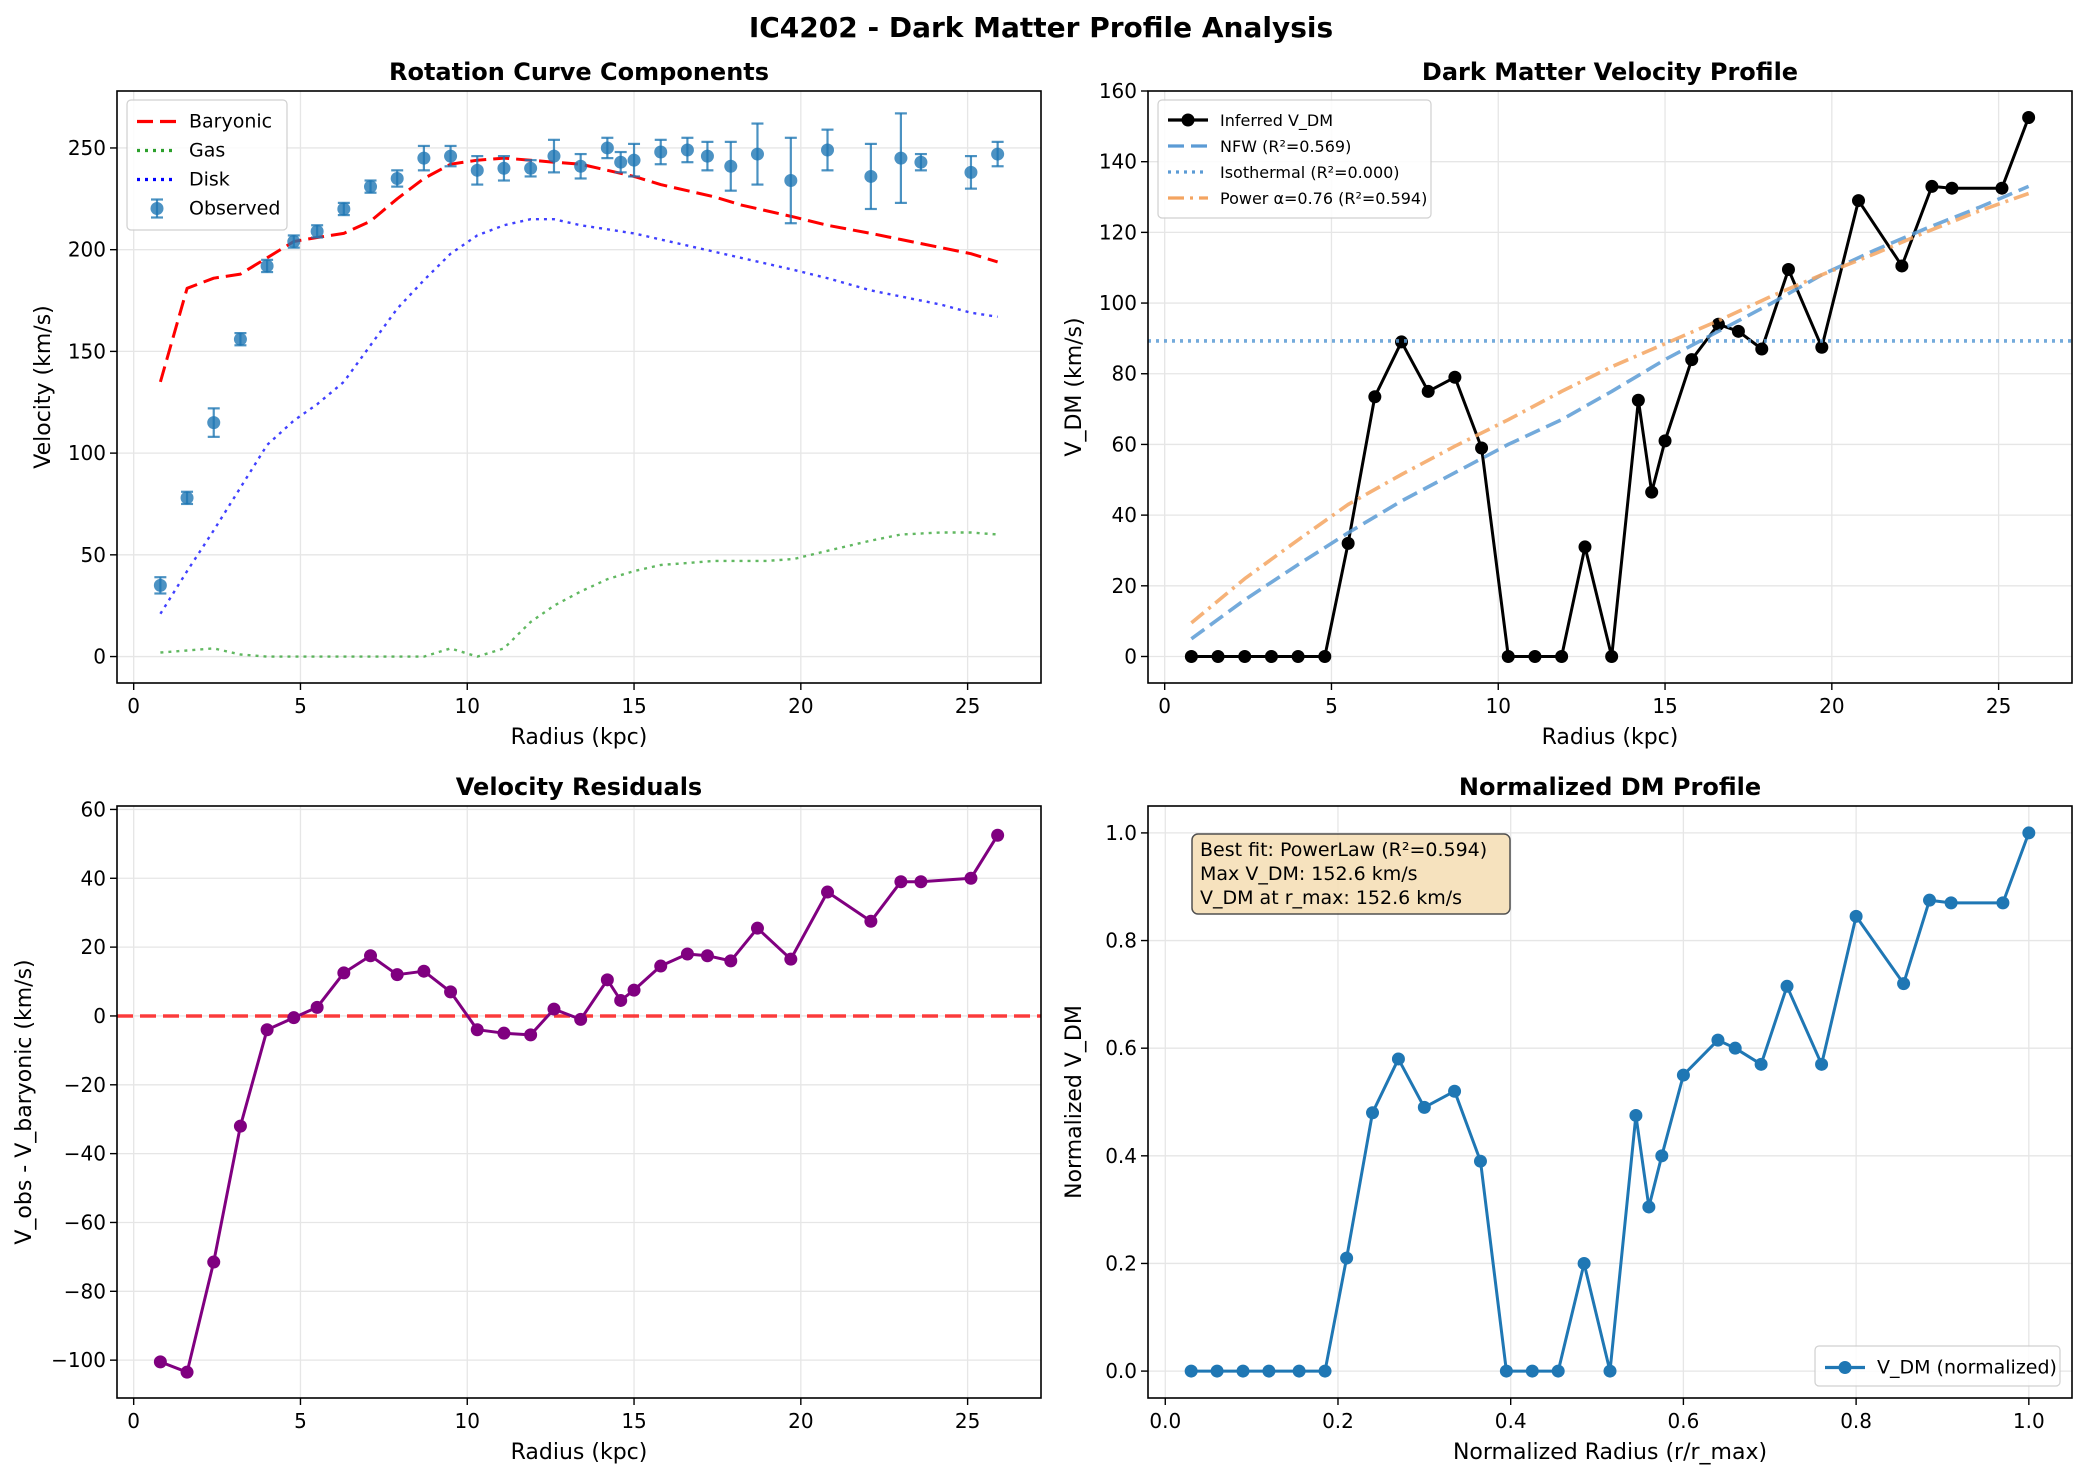 The height and width of the screenshot is (1475, 2083). What do you see at coordinates (1118, 162) in the screenshot?
I see `y-tick-label: 140` at bounding box center [1118, 162].